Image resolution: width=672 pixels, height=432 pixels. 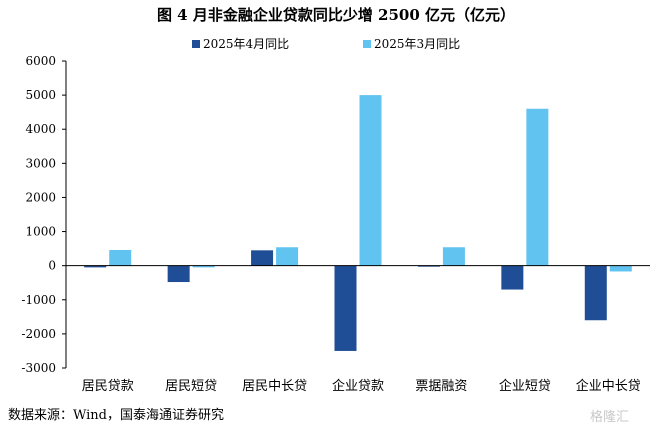 I want to click on watermark-logo: 格隆汇, so click(x=610, y=417).